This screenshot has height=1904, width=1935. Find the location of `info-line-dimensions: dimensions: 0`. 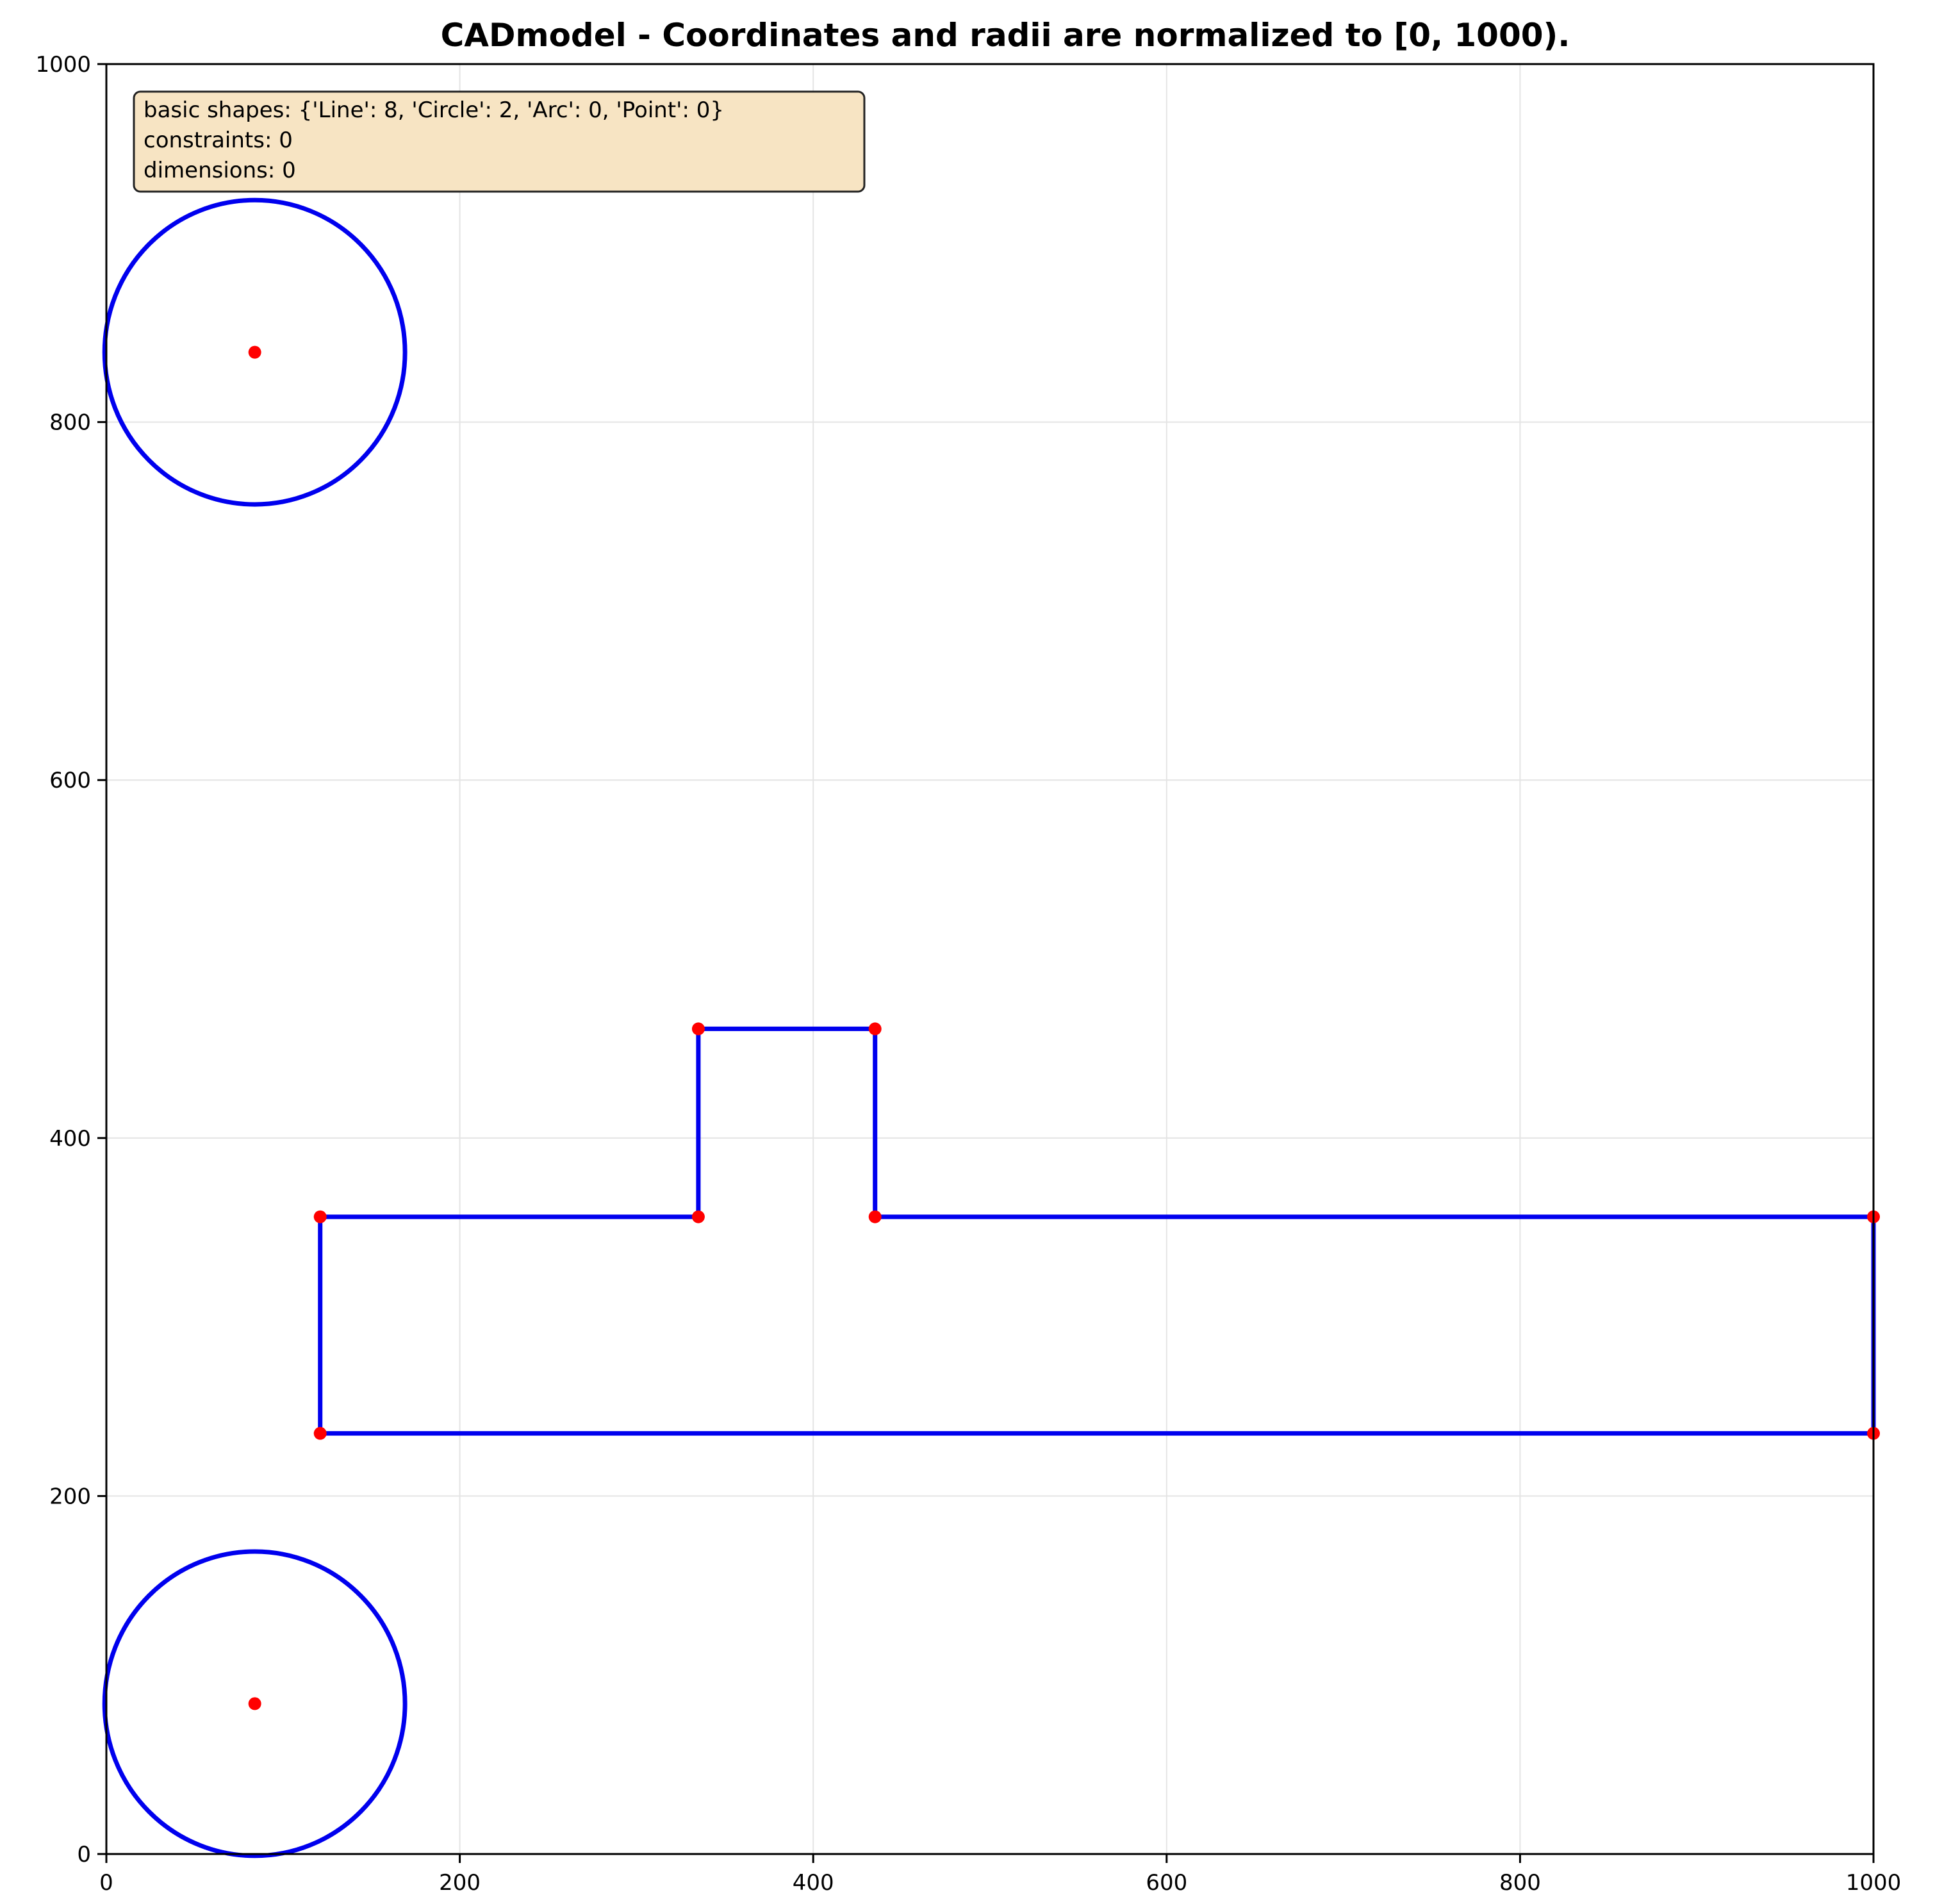

info-line-dimensions: dimensions: 0 is located at coordinates (220, 170).